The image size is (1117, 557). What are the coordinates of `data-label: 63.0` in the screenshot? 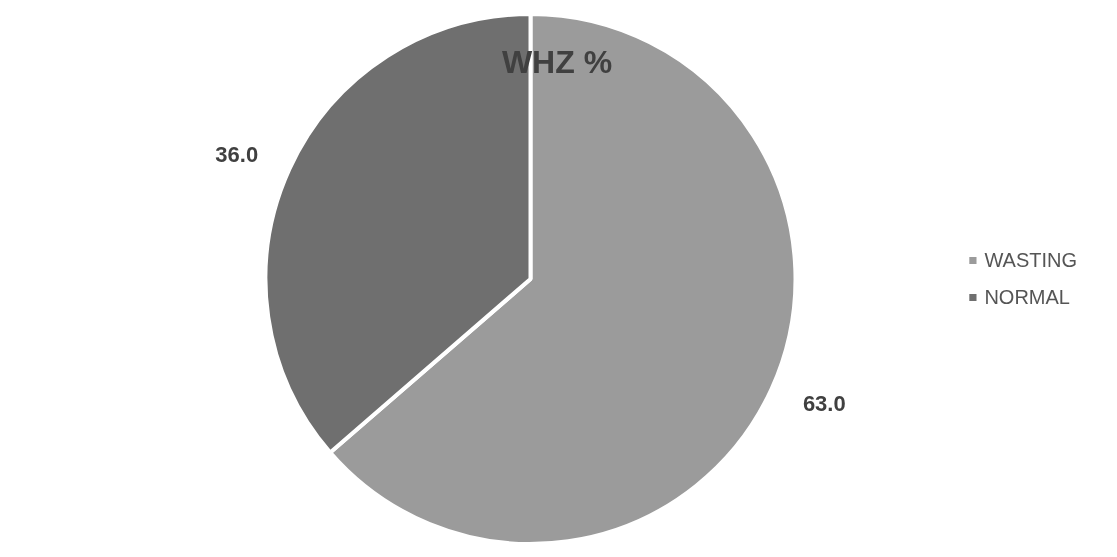 It's located at (824, 403).